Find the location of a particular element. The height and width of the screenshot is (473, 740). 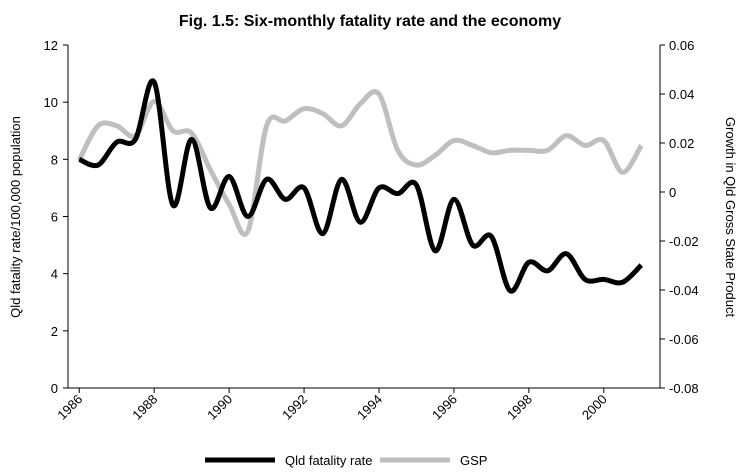

y-axis-label: Qld fatality rate/100,000 population is located at coordinates (15, 217).